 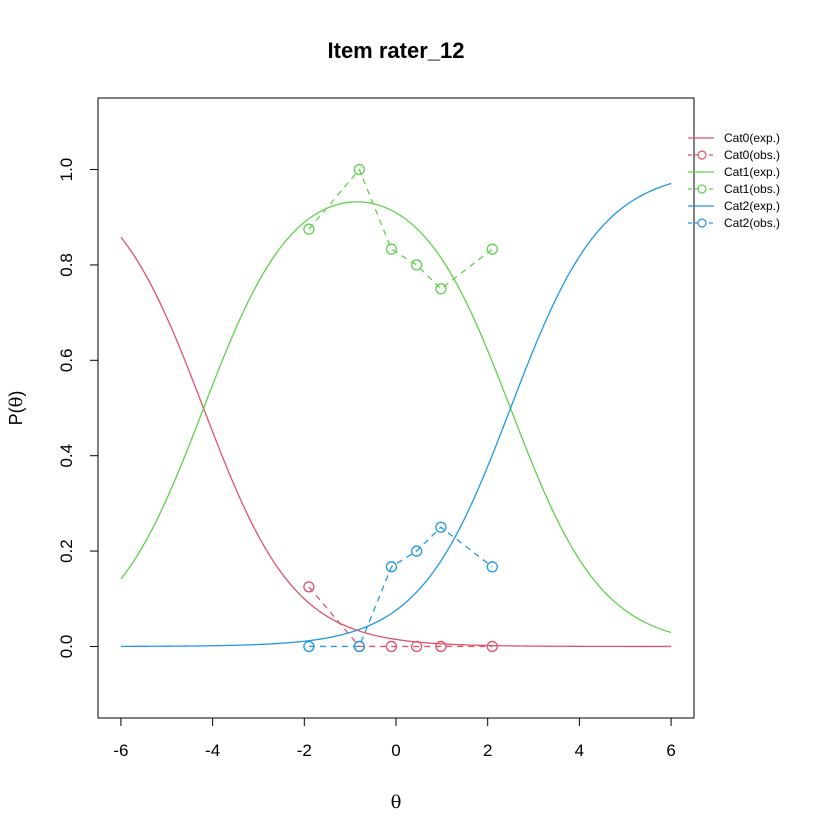 I want to click on legend-item: Cat2(obs.), so click(x=734, y=223).